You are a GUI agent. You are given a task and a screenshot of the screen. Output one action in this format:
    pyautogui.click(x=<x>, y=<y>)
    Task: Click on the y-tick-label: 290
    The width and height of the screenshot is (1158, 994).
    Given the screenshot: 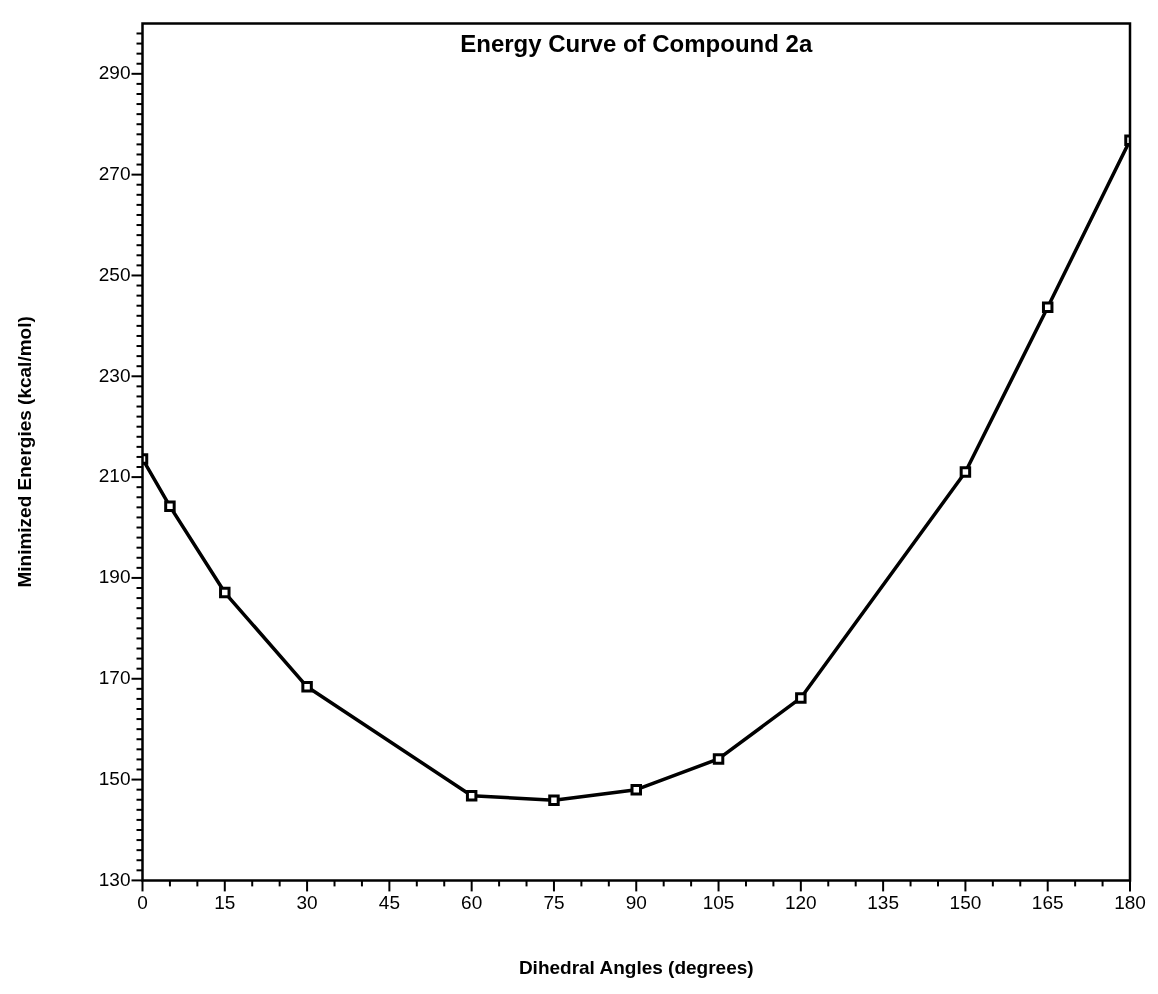 What is the action you would take?
    pyautogui.click(x=114, y=73)
    